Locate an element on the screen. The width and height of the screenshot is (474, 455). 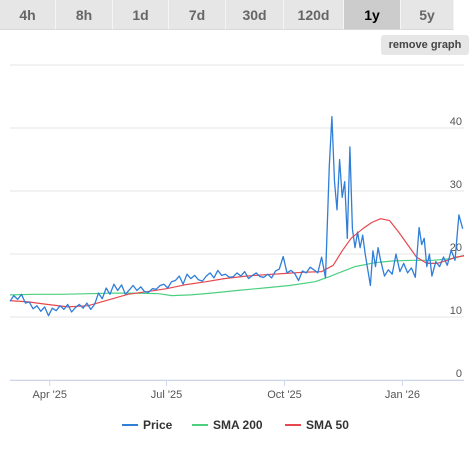
y-tick-label: 30 is located at coordinates (456, 185).